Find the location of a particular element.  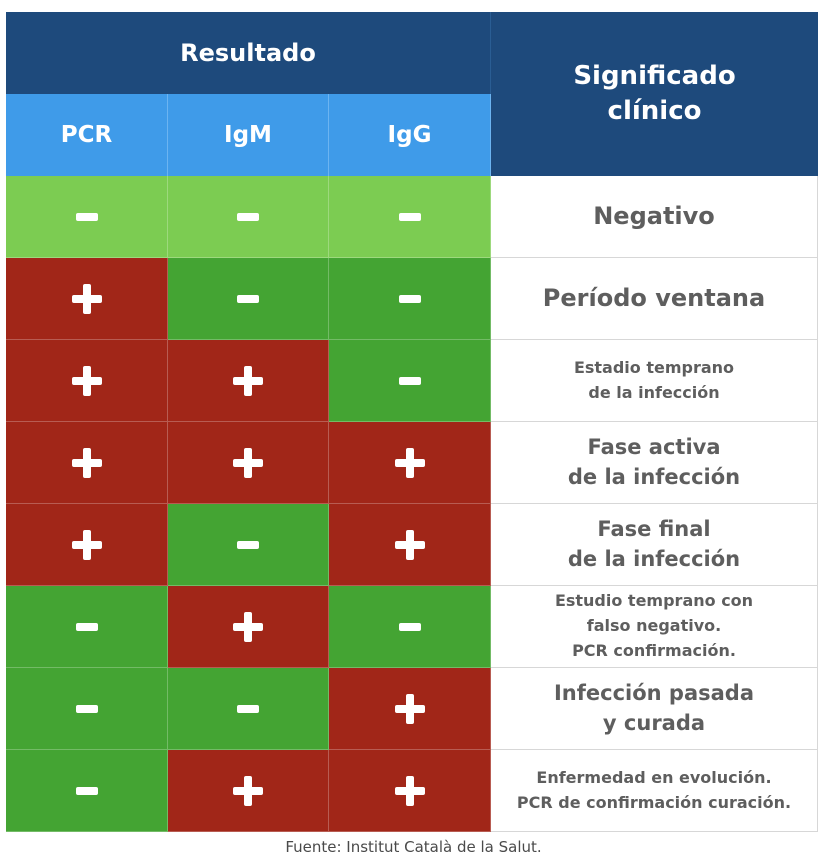

clinical-meaning-line: Infección pasada is located at coordinates (653, 693).